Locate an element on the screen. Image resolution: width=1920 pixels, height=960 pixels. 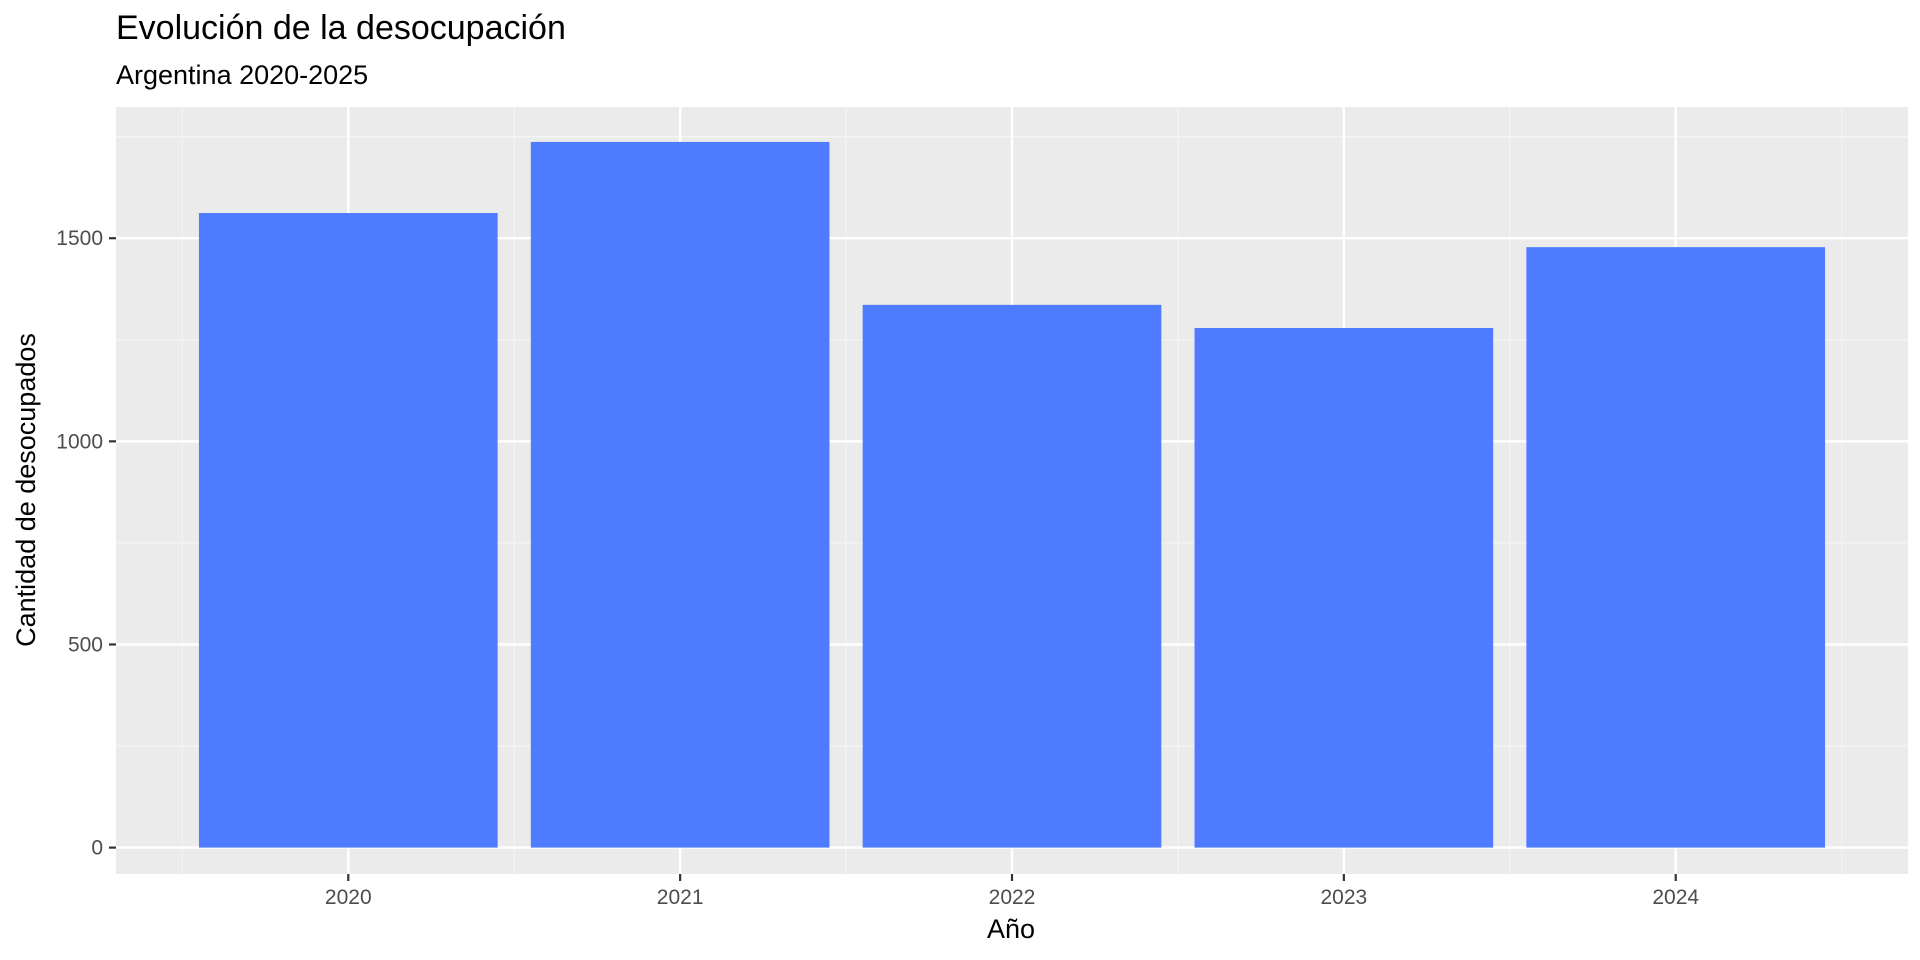
x-tick-label: 2024 is located at coordinates (1675, 897).